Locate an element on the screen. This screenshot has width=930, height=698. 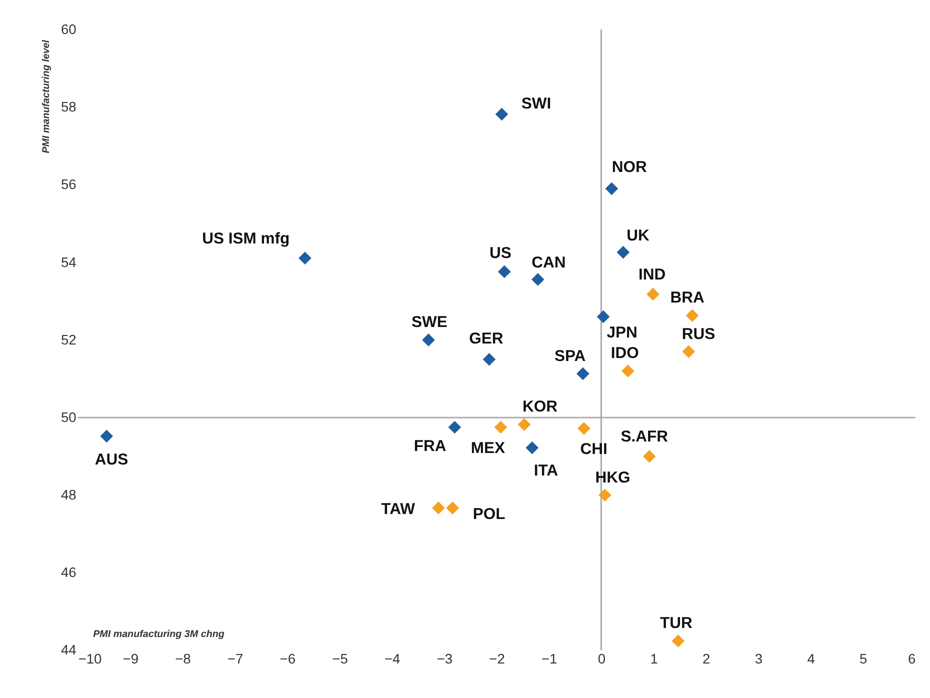
annotation: ITA is located at coordinates (546, 471).